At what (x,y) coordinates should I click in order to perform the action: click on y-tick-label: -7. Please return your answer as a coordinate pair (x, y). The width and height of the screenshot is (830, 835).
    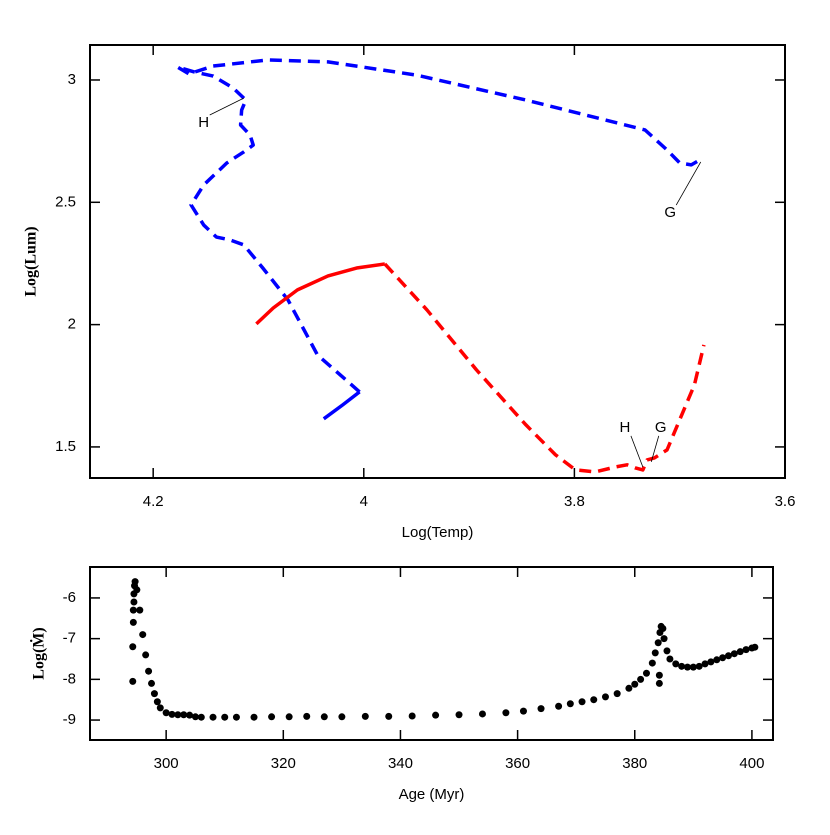
    Looking at the image, I should click on (69, 638).